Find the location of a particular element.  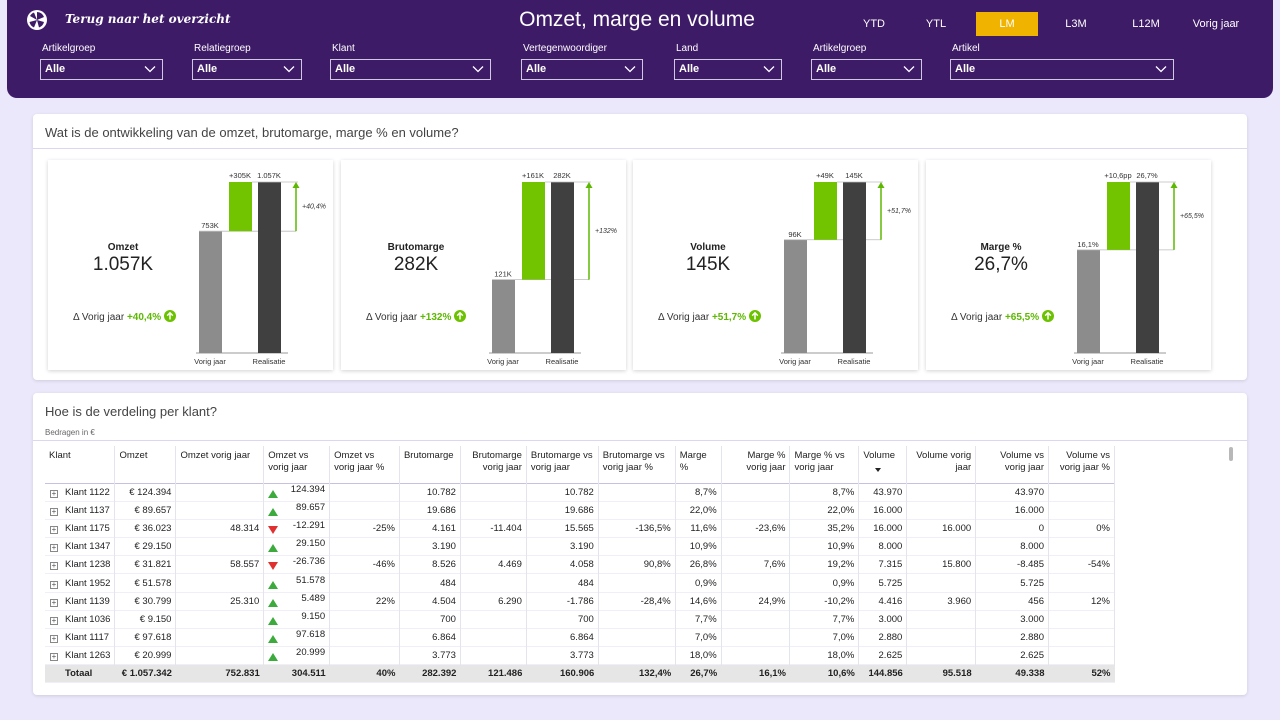

column-header: Omzet vs vorig jaar % is located at coordinates (364, 464).